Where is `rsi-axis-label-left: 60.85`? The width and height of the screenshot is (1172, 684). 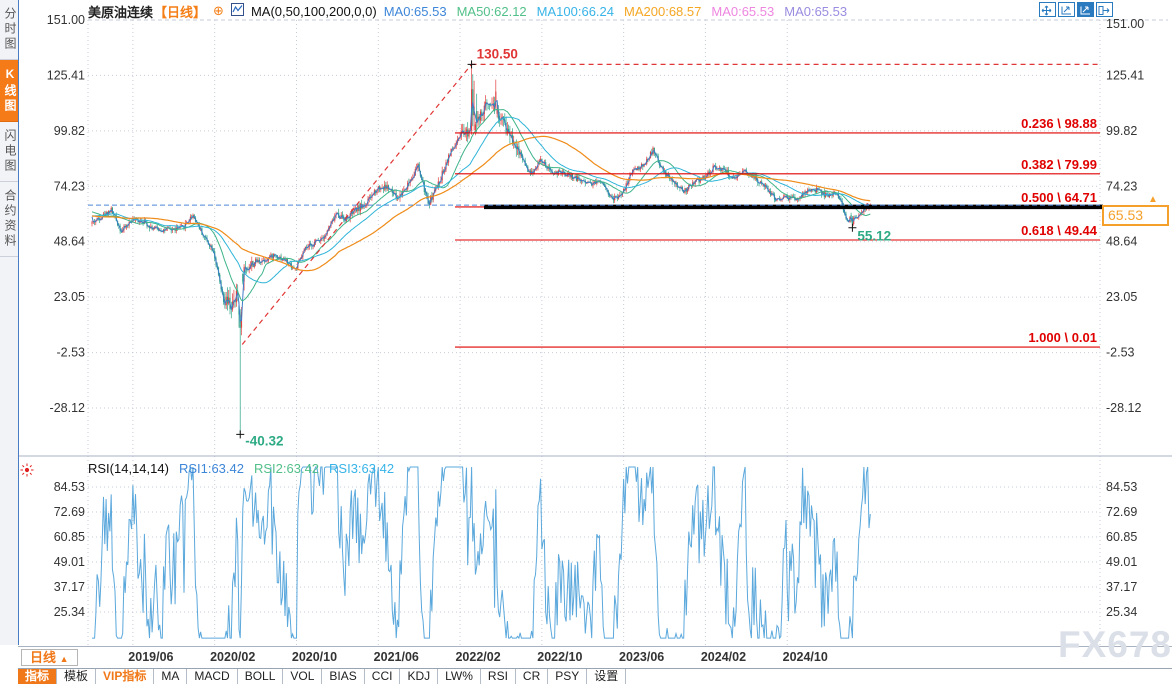
rsi-axis-label-left: 60.85 is located at coordinates (69, 537).